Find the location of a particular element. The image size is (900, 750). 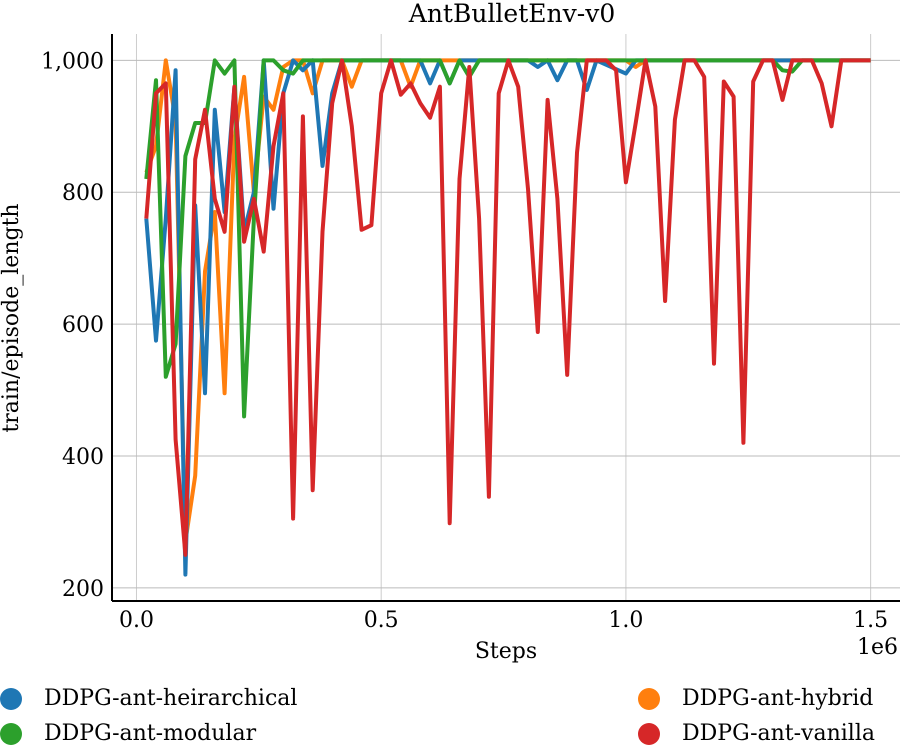

y-tick-label: 200 is located at coordinates (83, 589).